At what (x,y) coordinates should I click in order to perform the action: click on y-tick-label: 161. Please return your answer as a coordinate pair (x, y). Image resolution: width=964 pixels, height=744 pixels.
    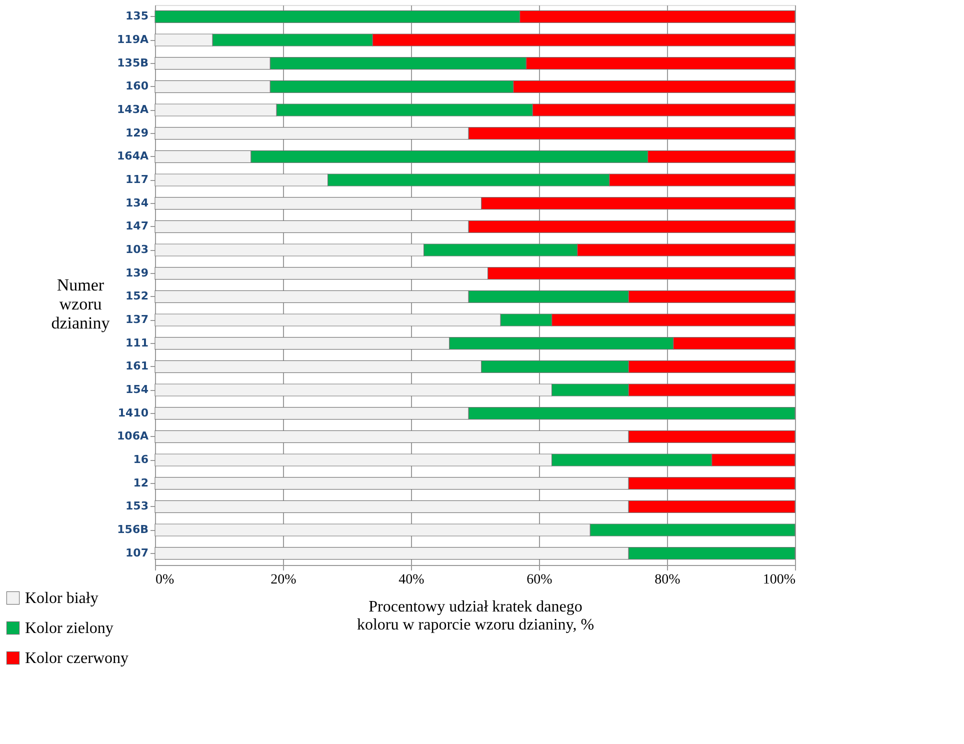
    Looking at the image, I should click on (137, 366).